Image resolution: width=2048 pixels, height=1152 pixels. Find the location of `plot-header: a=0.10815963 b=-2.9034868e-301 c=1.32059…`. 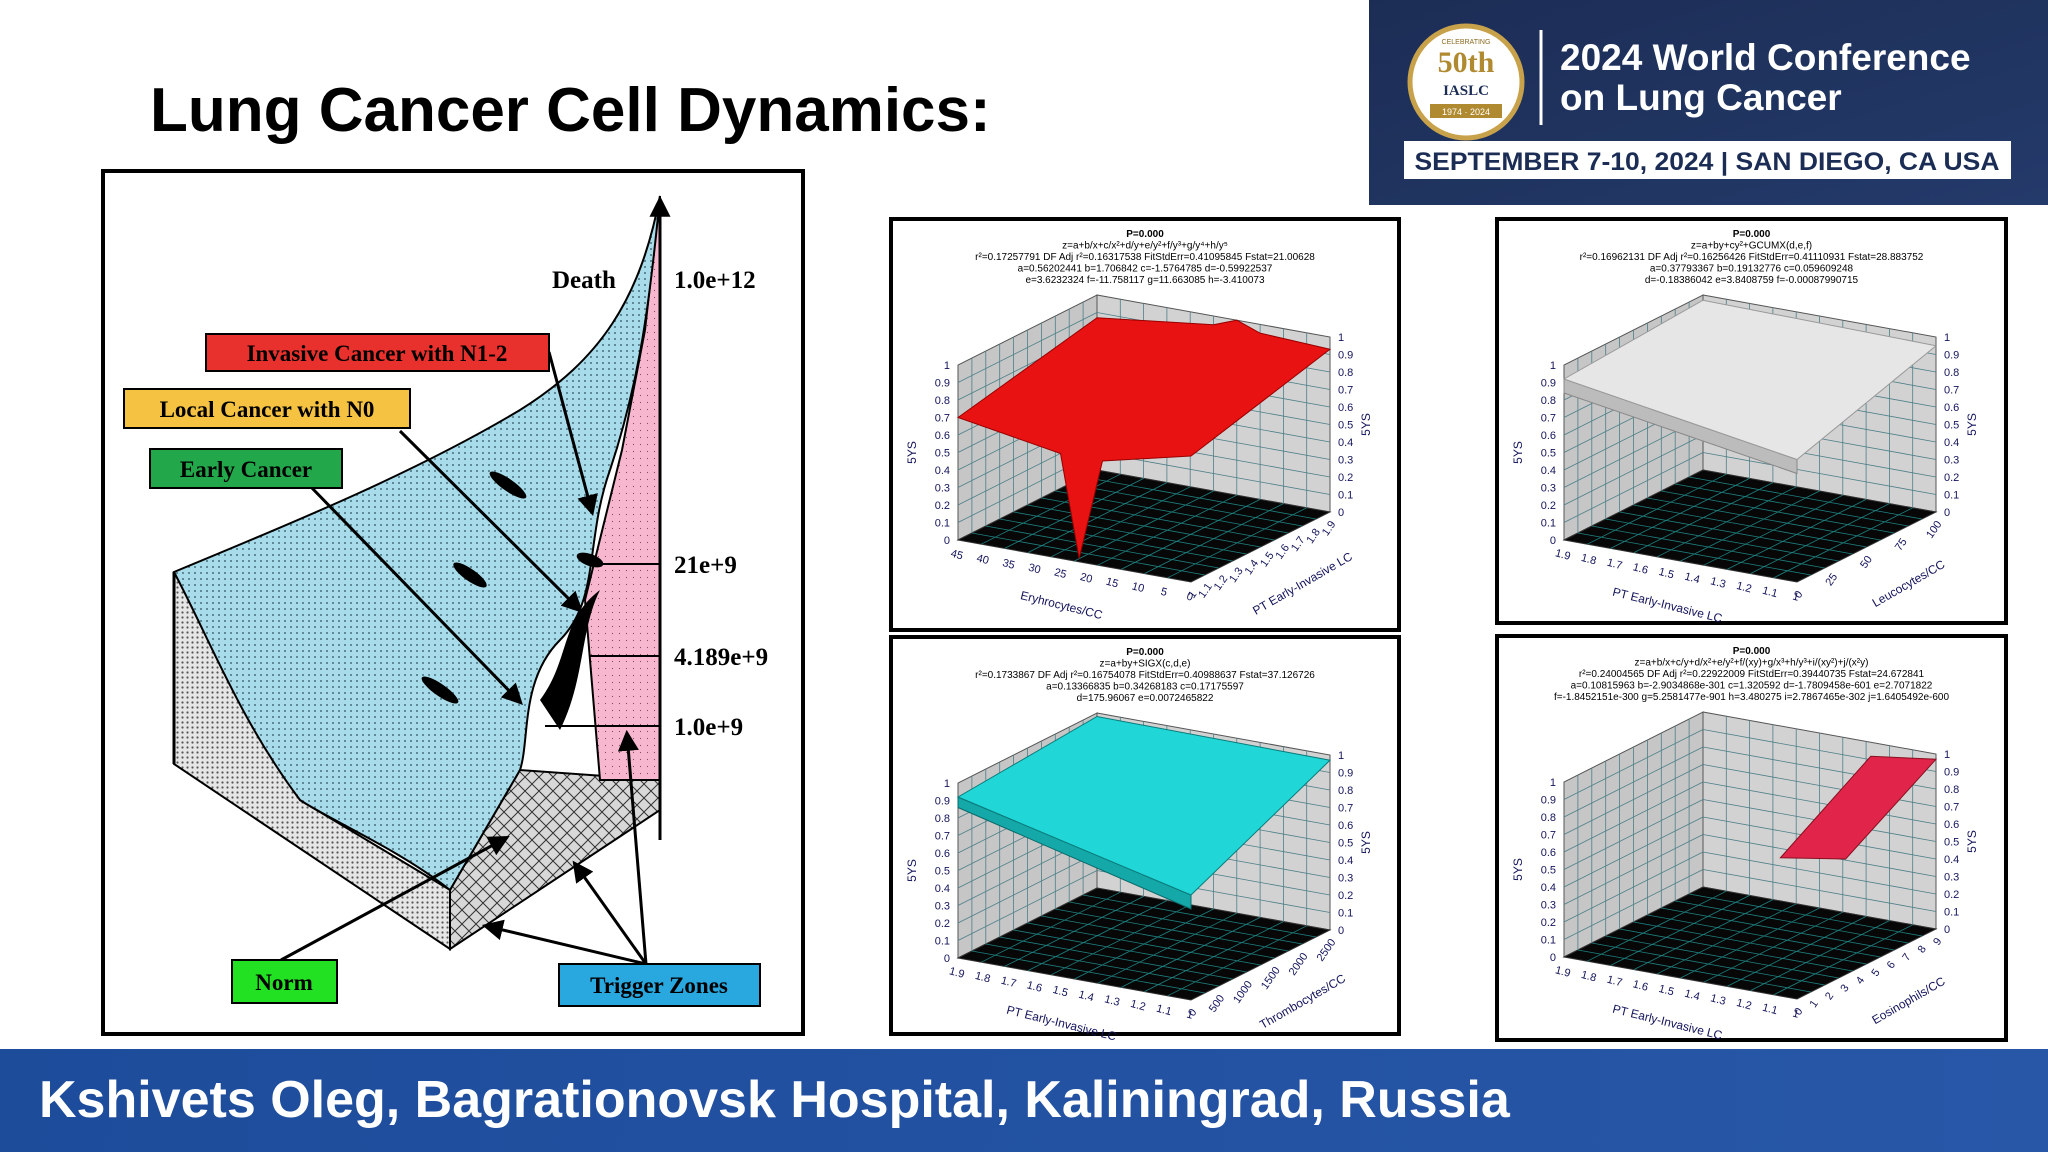

plot-header: a=0.10815963 b=-2.9034868e-301 c=1.32059… is located at coordinates (1752, 686).